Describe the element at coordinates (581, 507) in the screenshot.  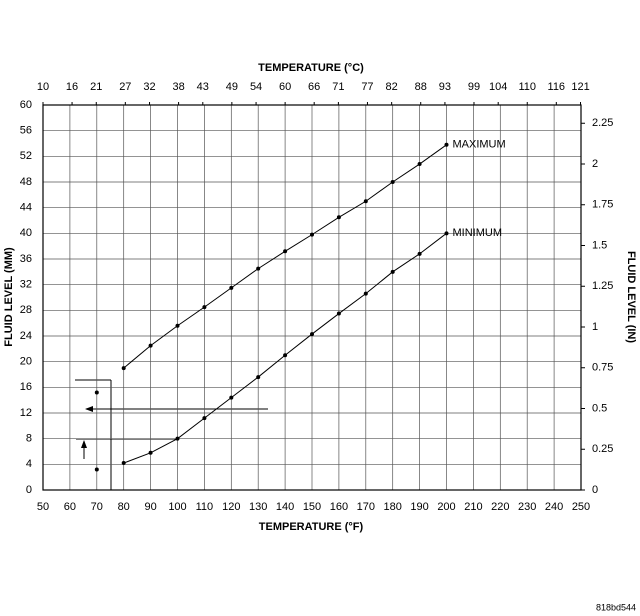
I see `x-tick-label: 250` at that location.